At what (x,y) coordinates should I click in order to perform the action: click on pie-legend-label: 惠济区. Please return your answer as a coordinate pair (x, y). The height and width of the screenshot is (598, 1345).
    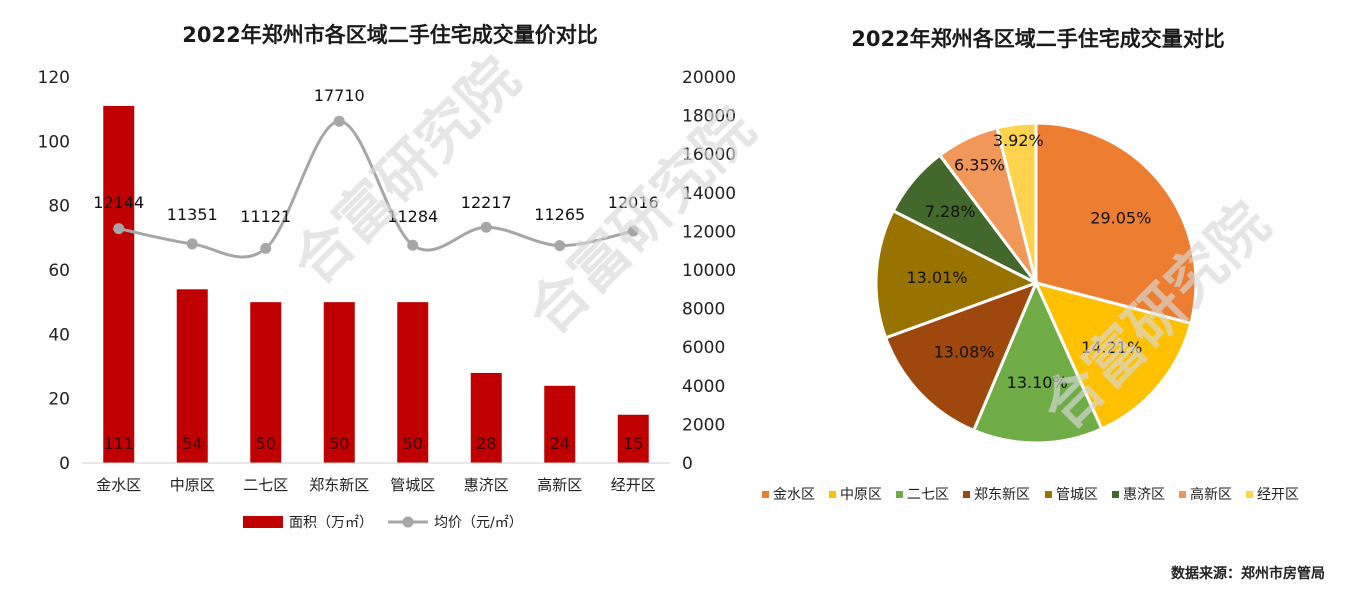
    Looking at the image, I should click on (1144, 495).